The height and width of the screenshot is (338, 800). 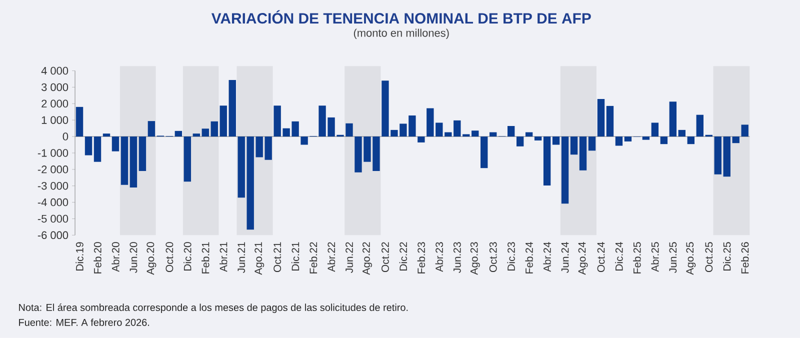 I want to click on x-tick-label: Feb.21, so click(x=206, y=258).